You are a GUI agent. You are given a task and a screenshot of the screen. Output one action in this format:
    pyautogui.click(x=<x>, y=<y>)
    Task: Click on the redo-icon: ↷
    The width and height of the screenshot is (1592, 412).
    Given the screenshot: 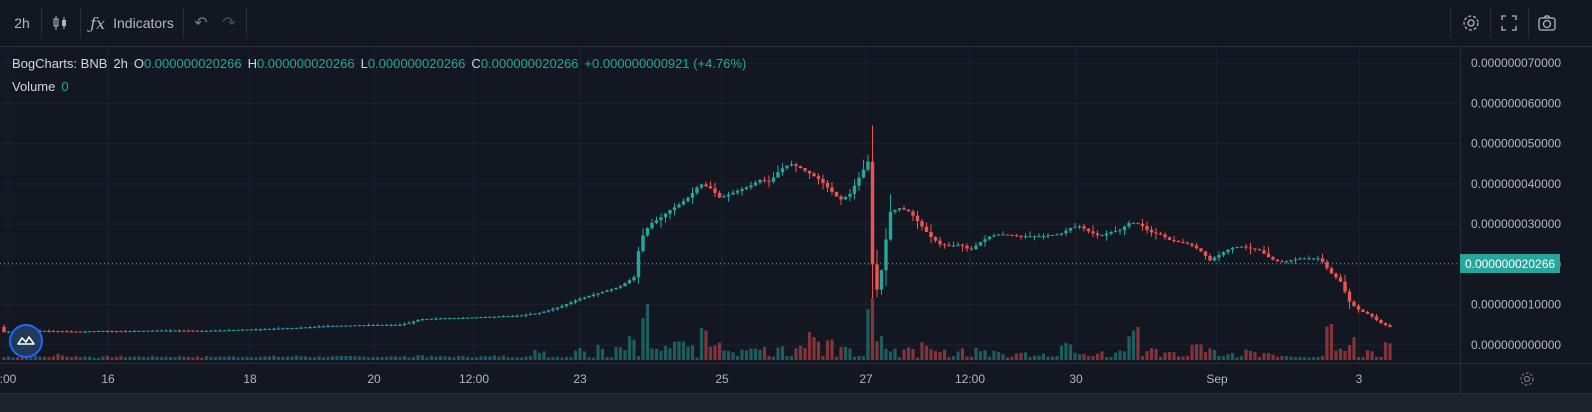 What is the action you would take?
    pyautogui.click(x=229, y=23)
    